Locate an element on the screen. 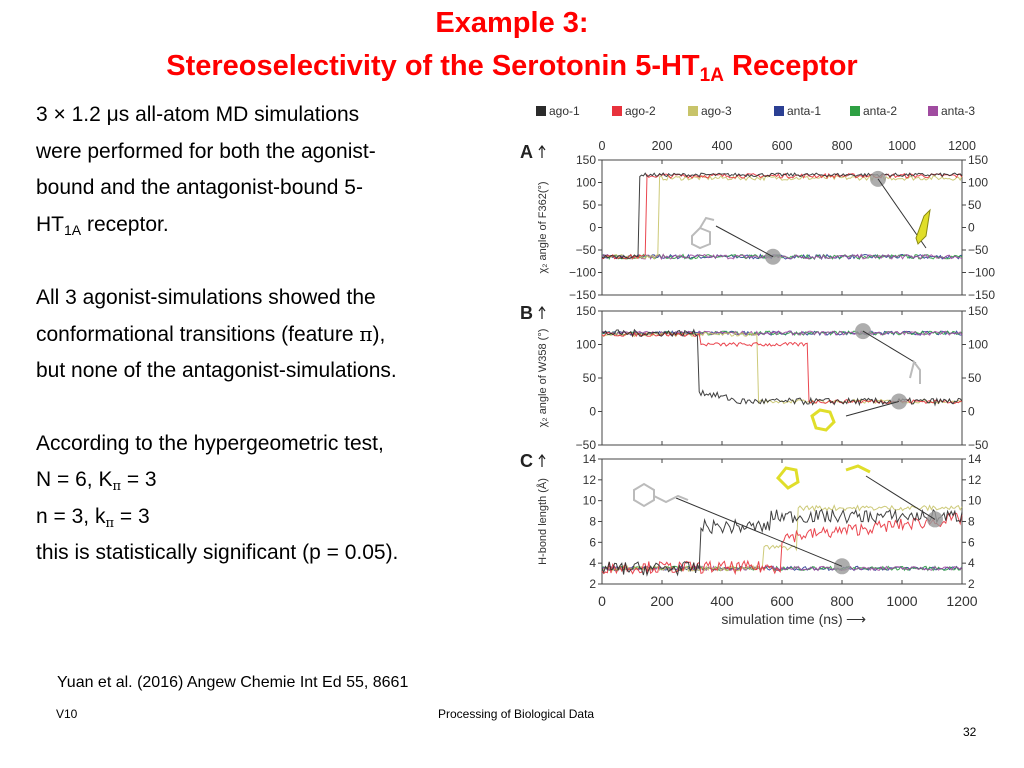 The width and height of the screenshot is (1024, 768). x-tick-label-bottom: 400 is located at coordinates (722, 601).